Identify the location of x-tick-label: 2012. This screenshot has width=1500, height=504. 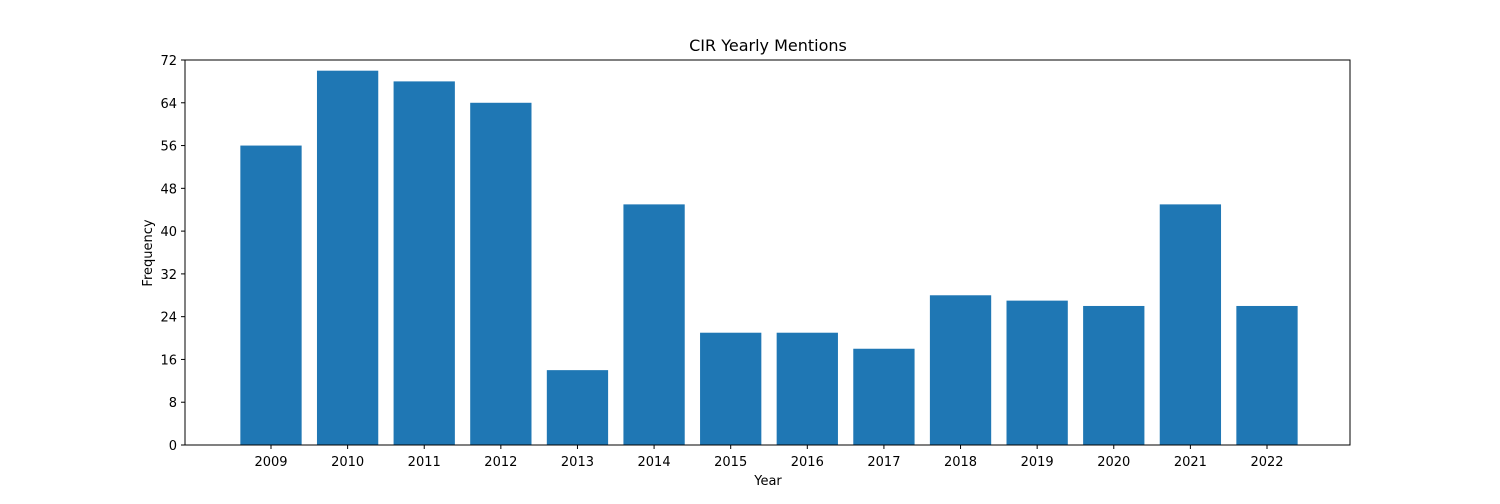
(500, 462).